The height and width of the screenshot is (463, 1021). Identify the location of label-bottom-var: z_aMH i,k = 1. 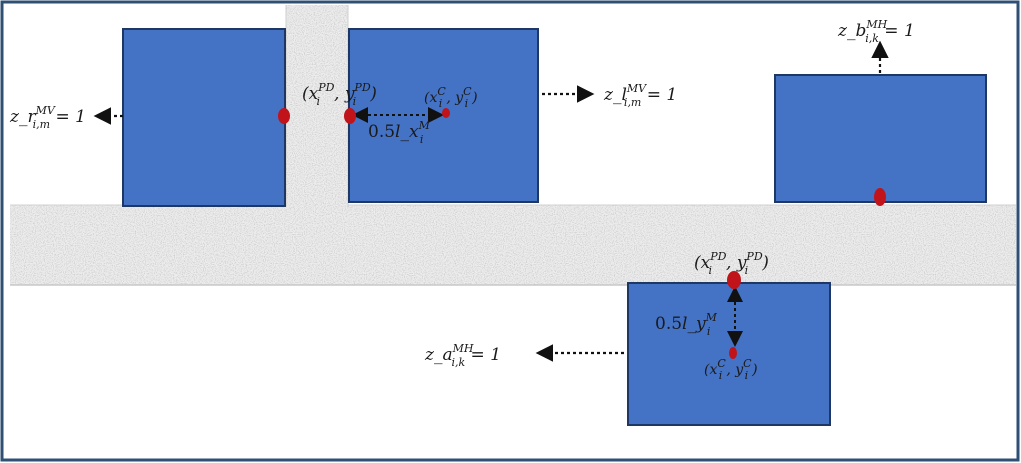
(462, 355).